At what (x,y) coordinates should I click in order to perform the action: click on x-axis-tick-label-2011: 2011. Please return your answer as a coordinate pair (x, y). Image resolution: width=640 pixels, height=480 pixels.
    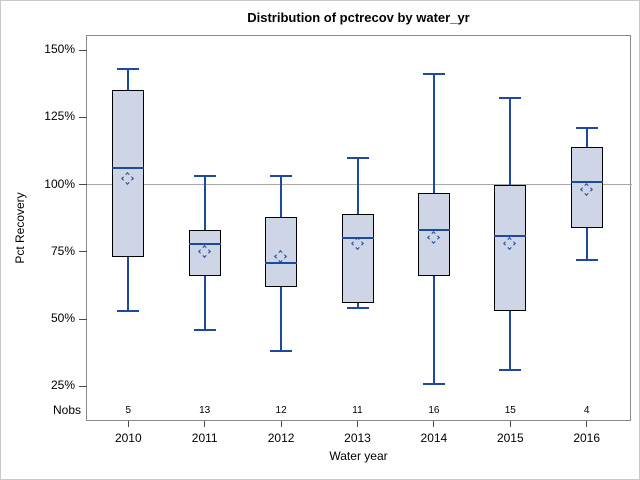
    Looking at the image, I should click on (204, 438).